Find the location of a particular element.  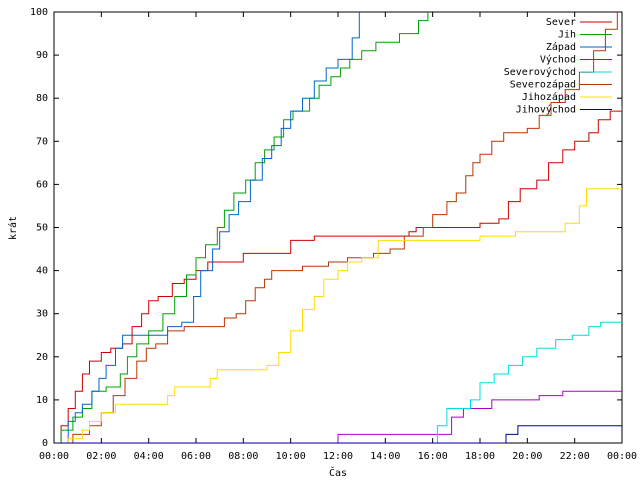

x-tick-label: 04:00 is located at coordinates (149, 456).